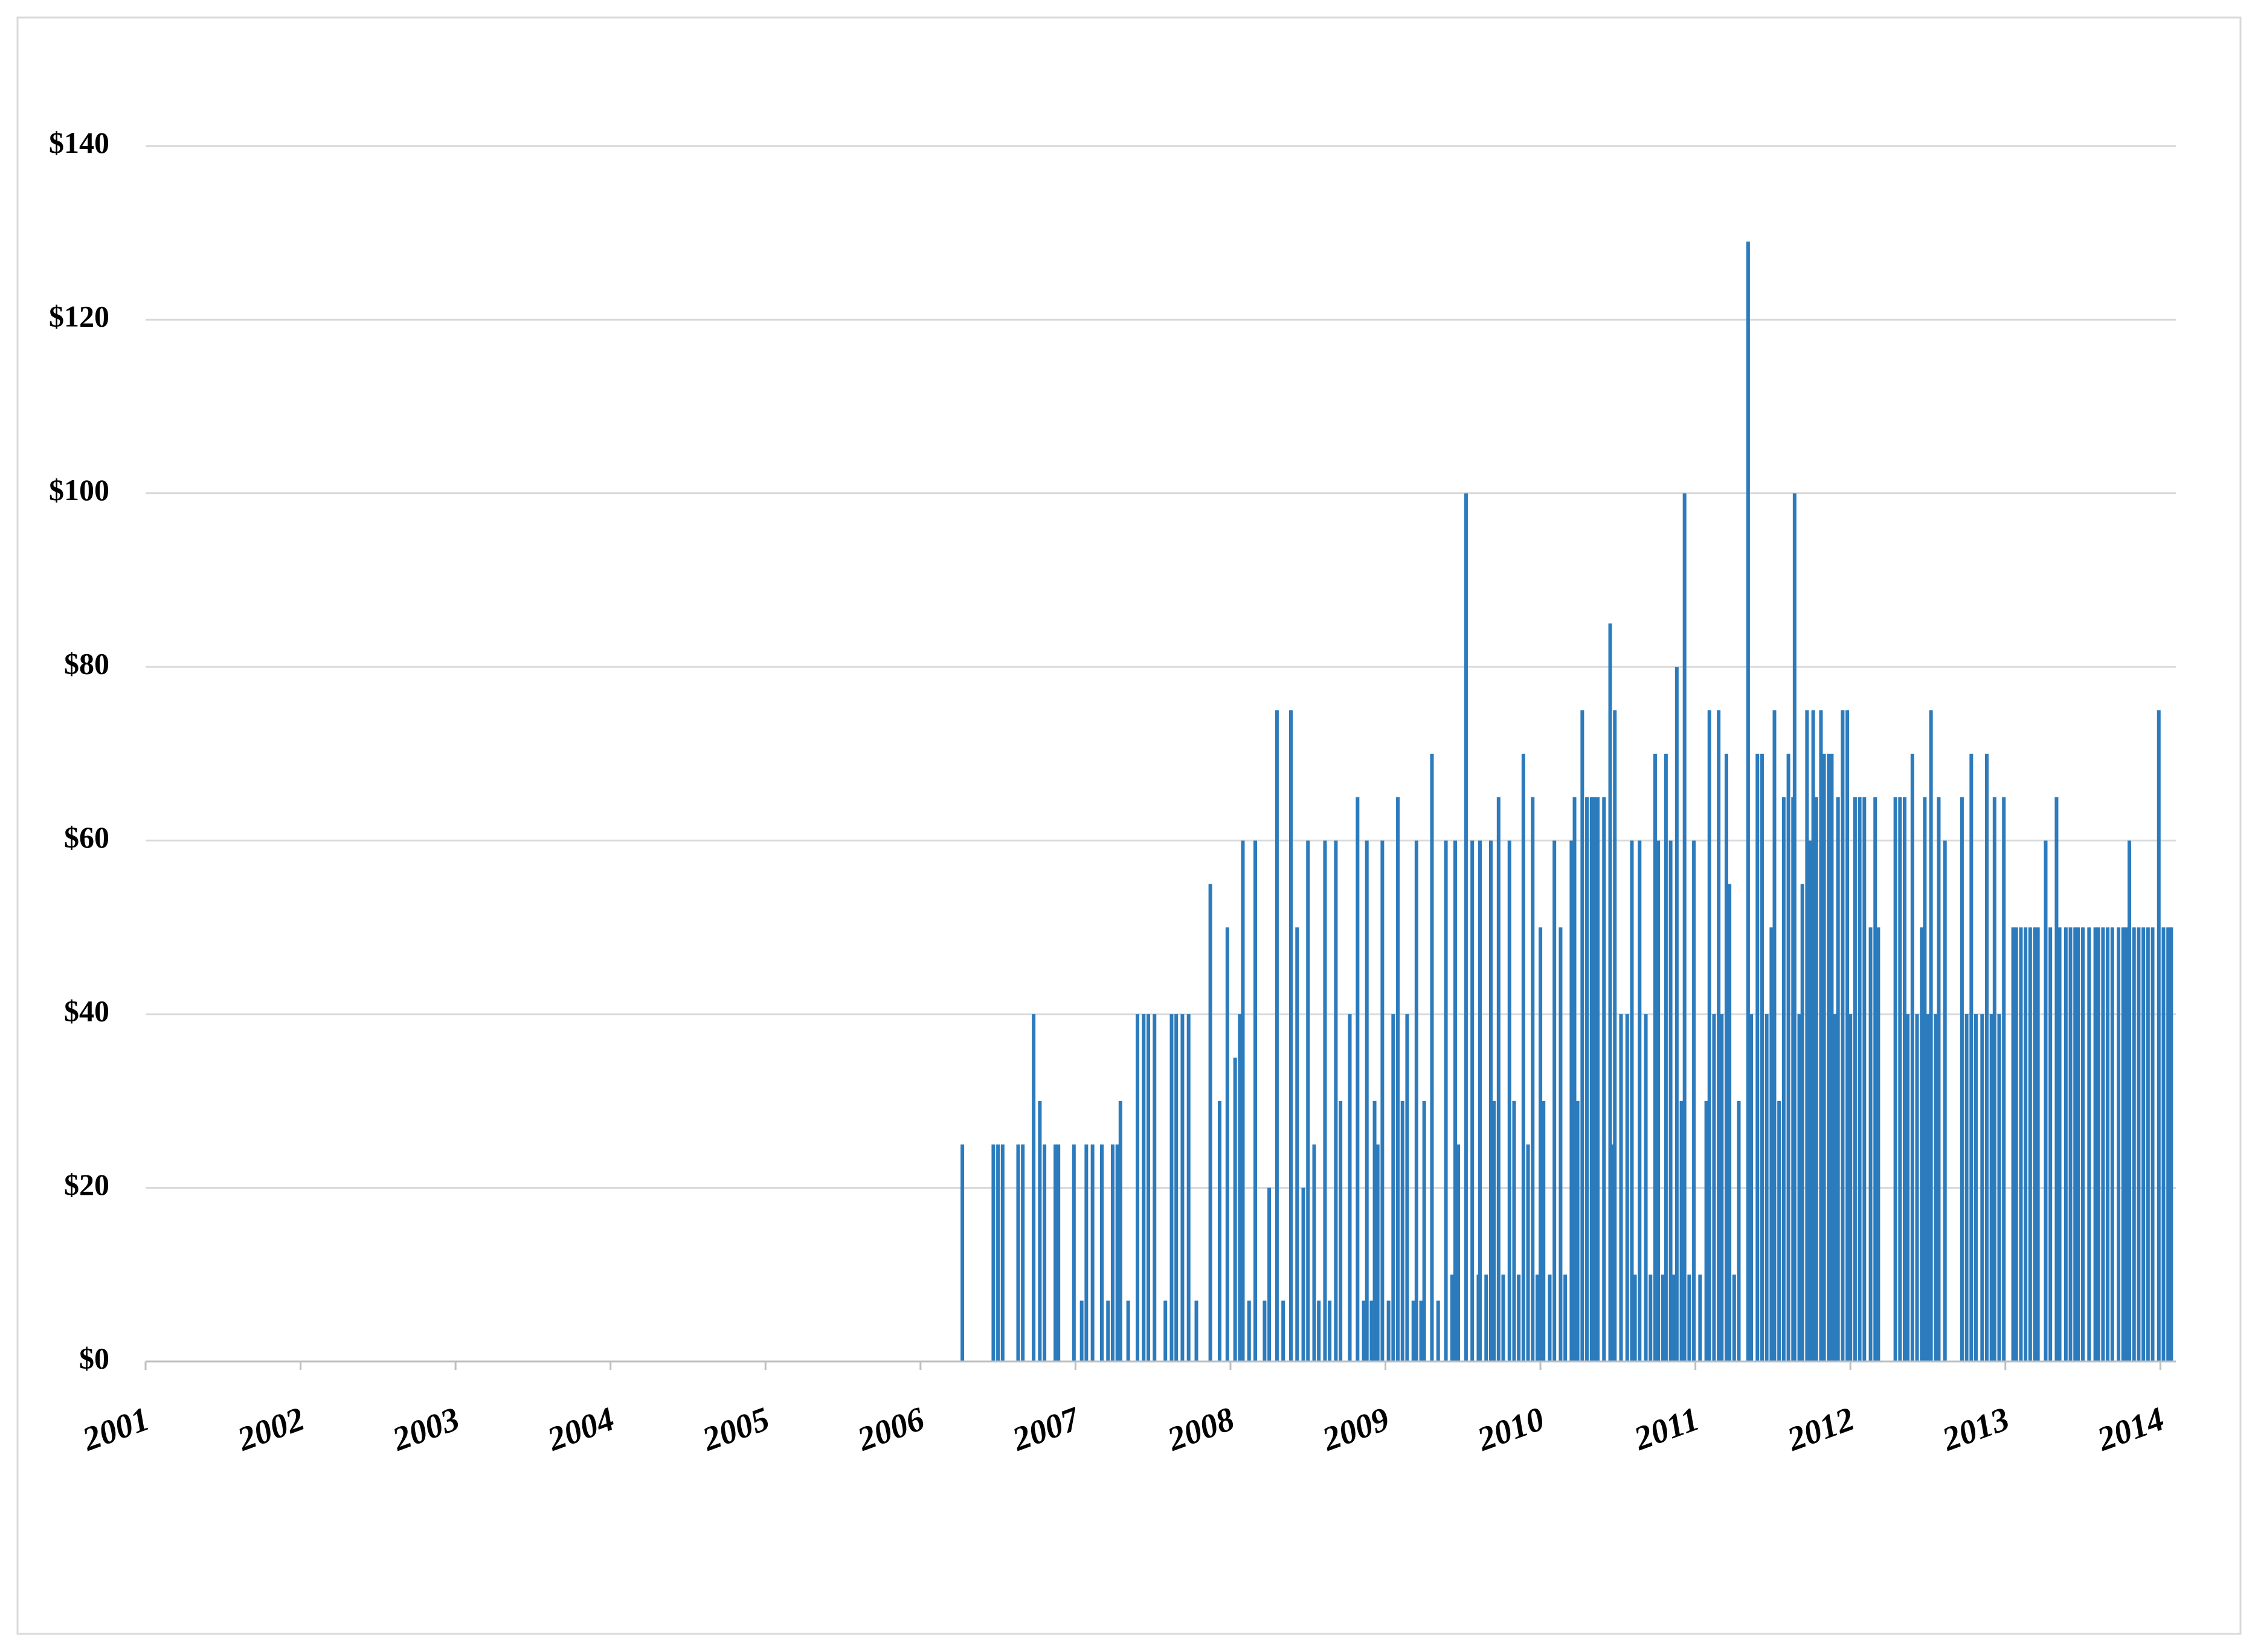 Image resolution: width=2255 pixels, height=1652 pixels. I want to click on y-tick-label: $60, so click(86, 837).